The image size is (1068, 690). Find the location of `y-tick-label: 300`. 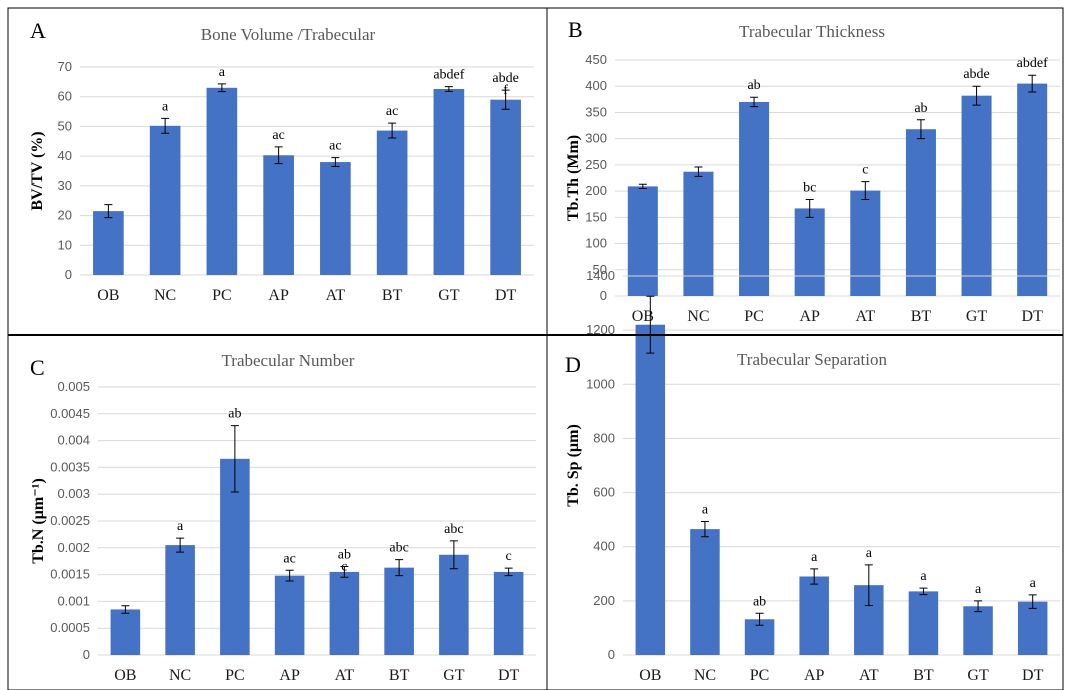

y-tick-label: 300 is located at coordinates (596, 138).